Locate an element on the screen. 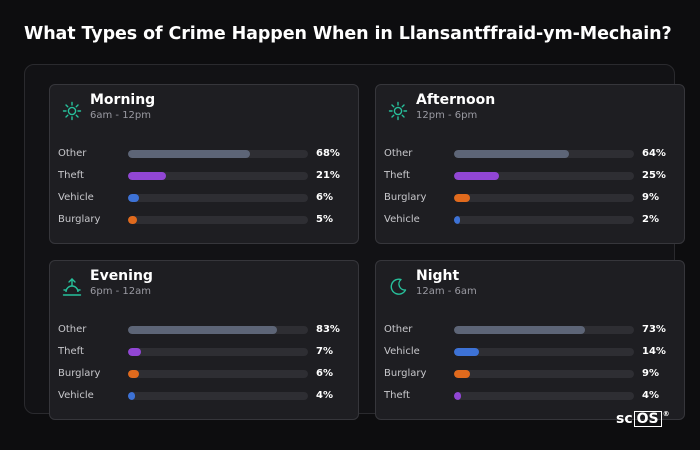  bar-row: Other 64% is located at coordinates (529, 154).